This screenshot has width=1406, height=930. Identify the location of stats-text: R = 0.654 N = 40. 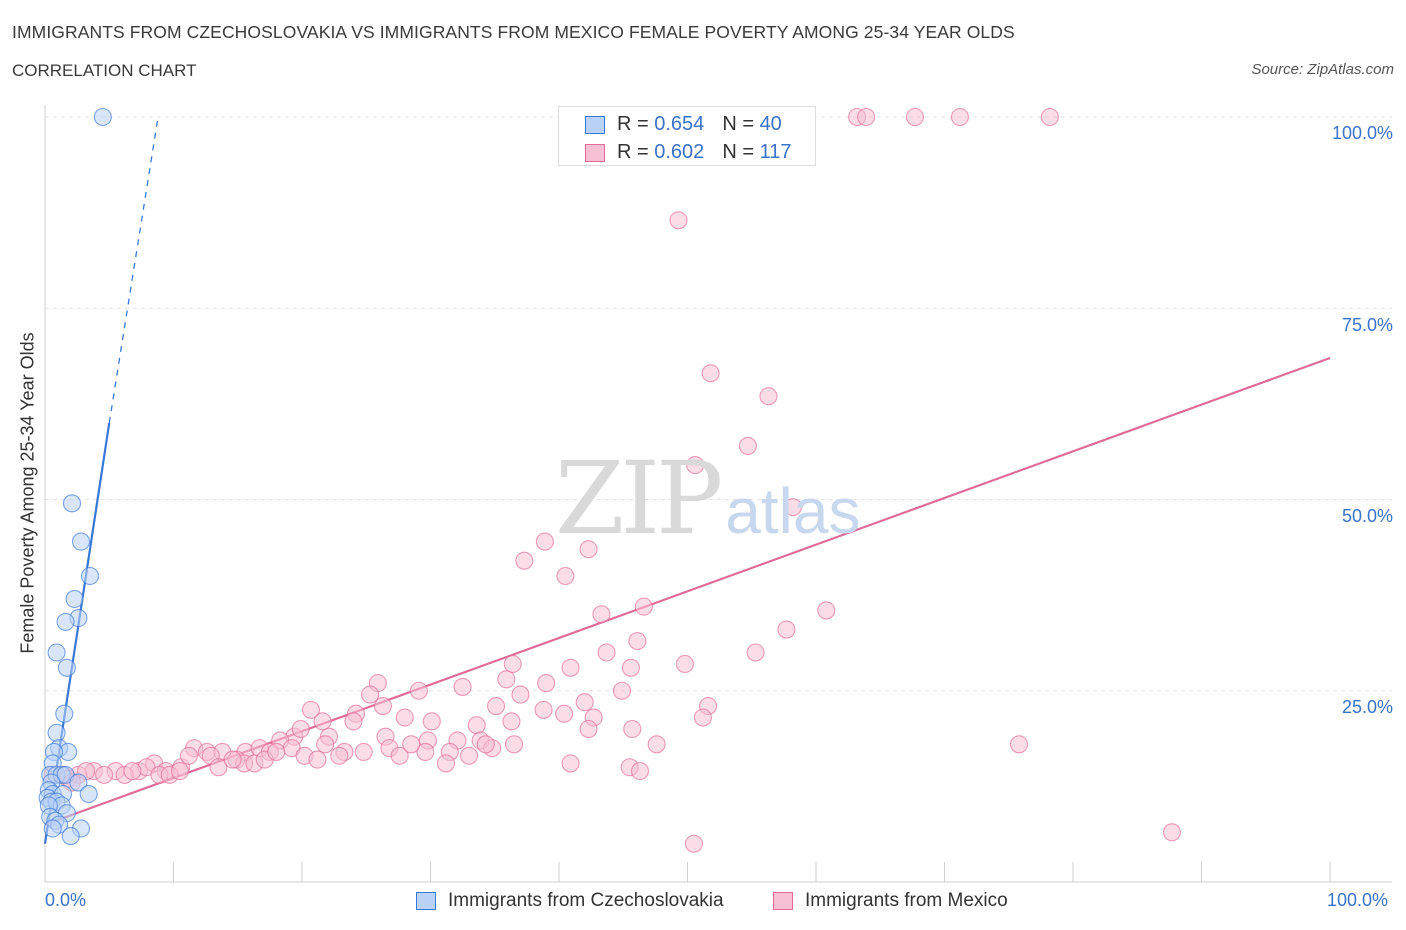
(699, 124).